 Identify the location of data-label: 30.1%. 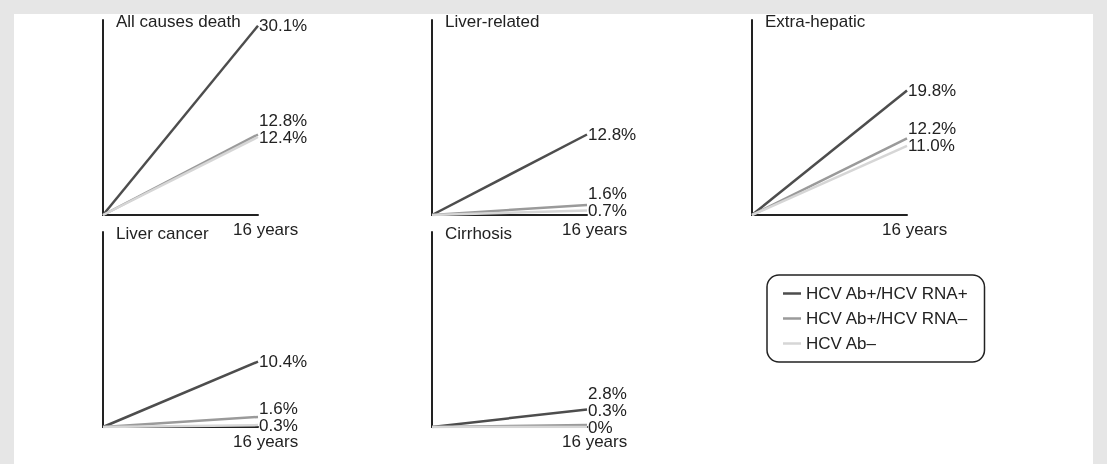
(283, 26).